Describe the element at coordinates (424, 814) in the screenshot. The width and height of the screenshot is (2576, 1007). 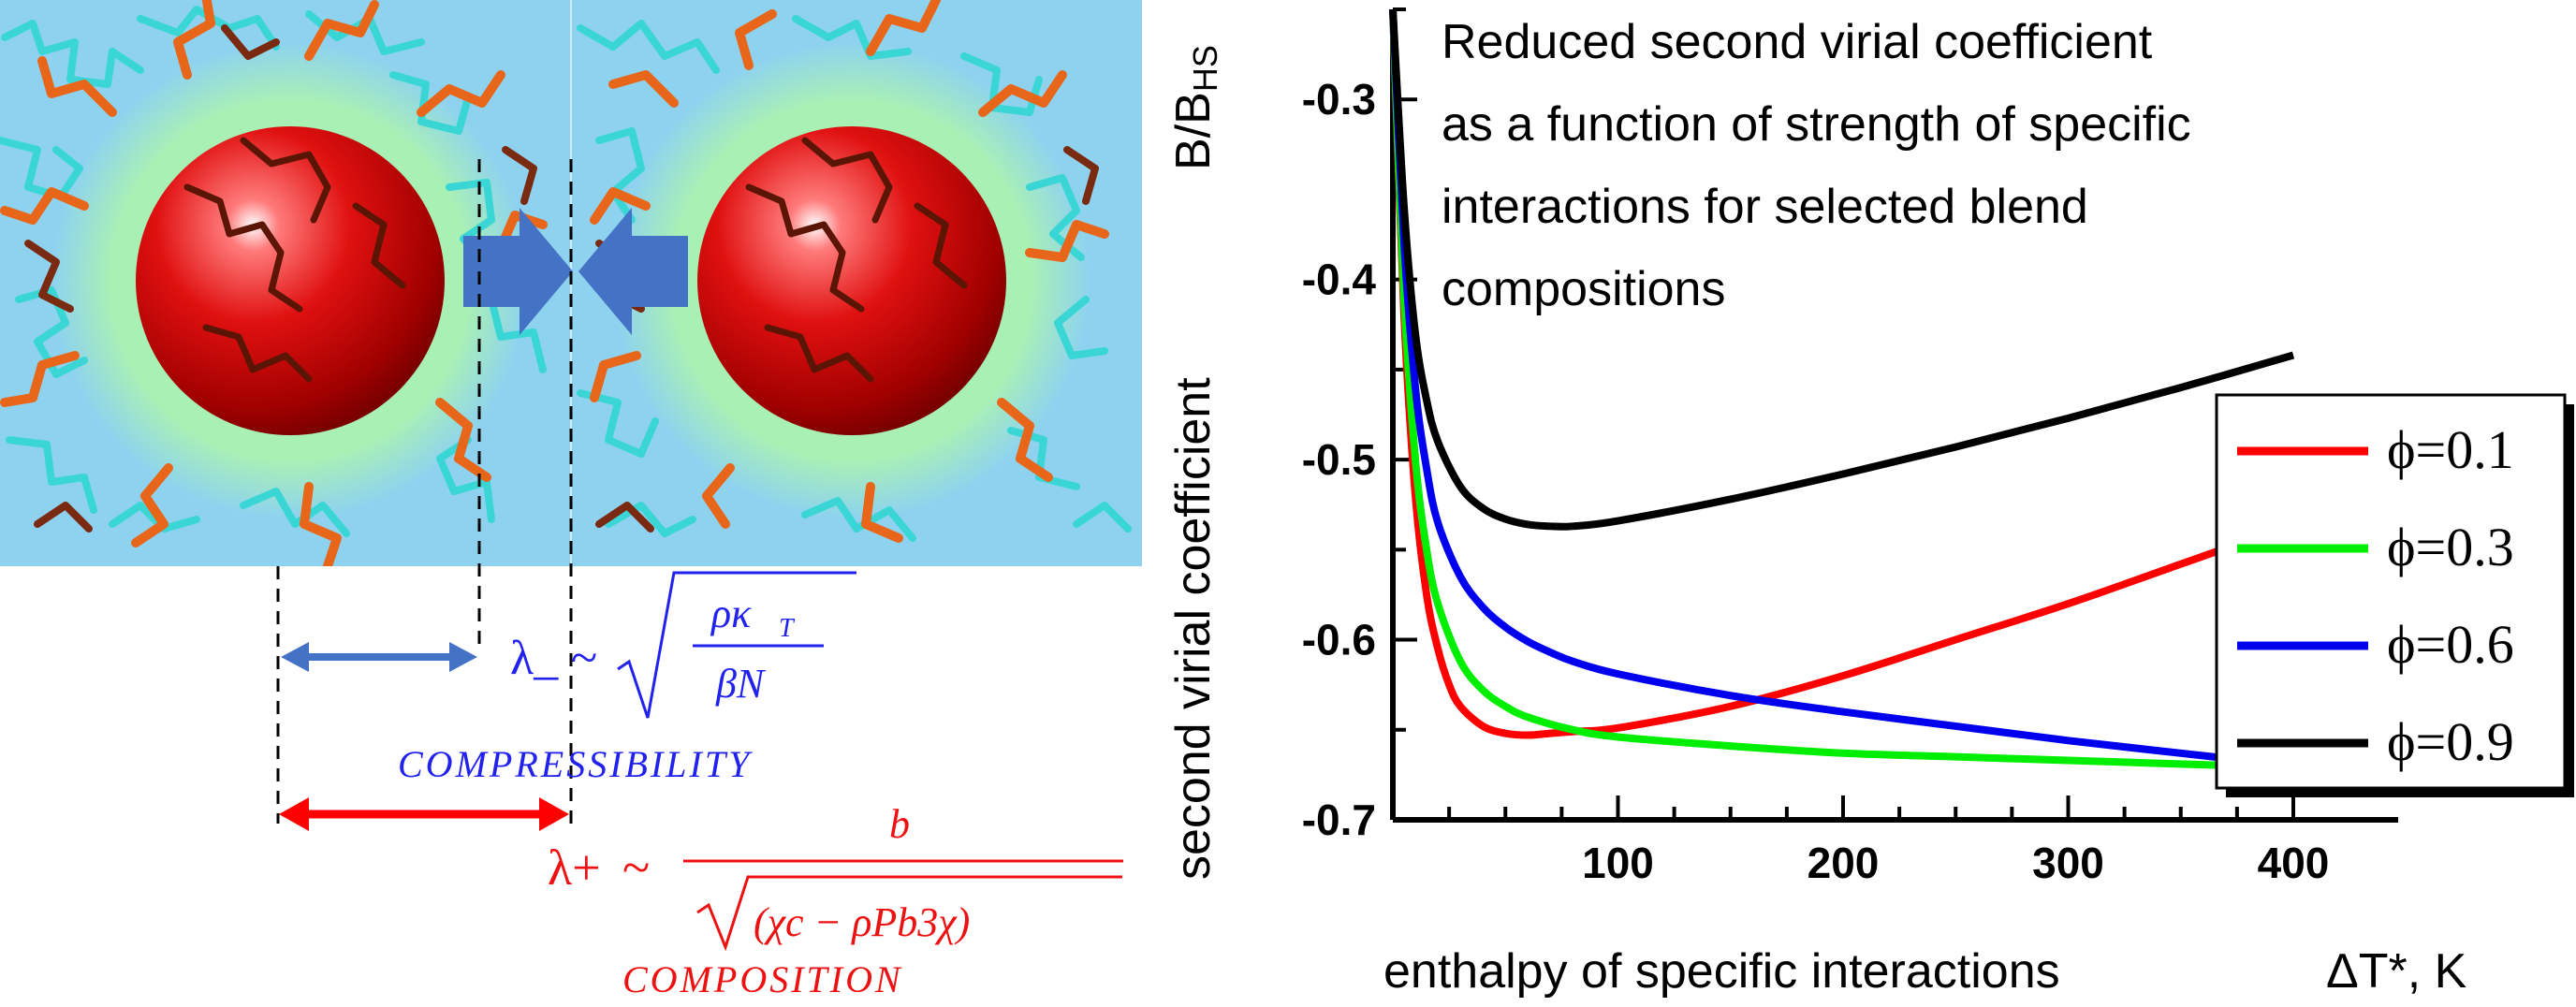
I see `composition-length-arrow` at that location.